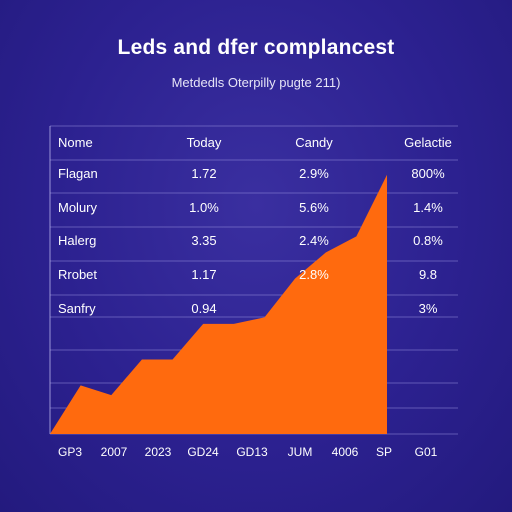 The height and width of the screenshot is (512, 512). I want to click on table-cell: 1.4%, so click(428, 207).